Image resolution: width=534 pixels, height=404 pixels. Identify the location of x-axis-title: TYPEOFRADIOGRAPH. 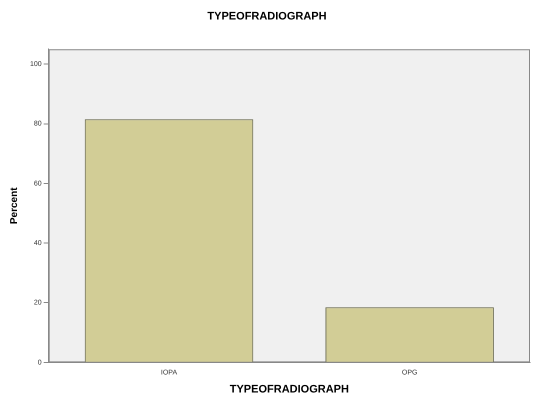
(289, 389).